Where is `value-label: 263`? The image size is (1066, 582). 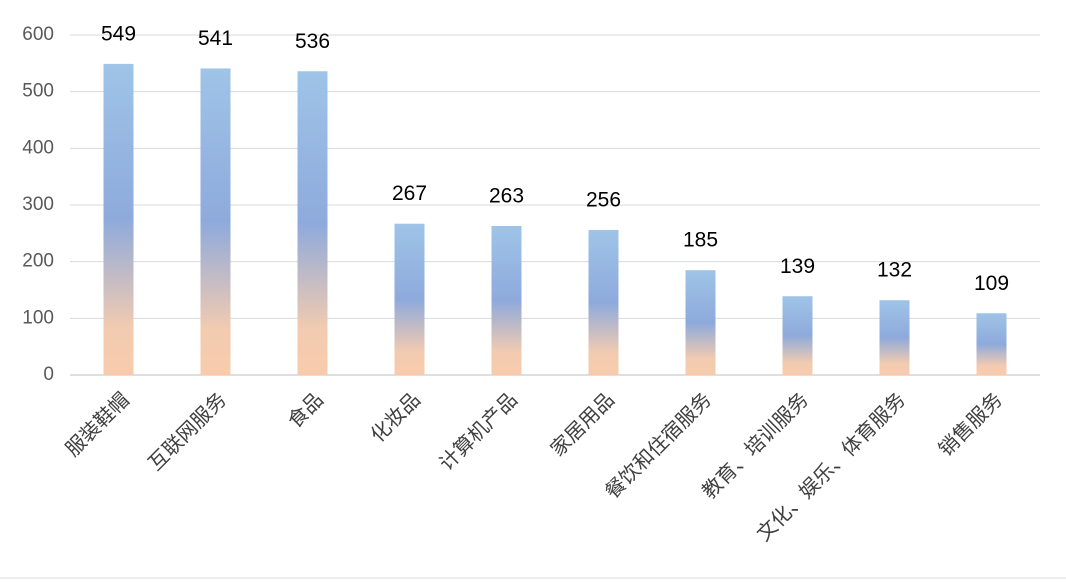 value-label: 263 is located at coordinates (506, 196).